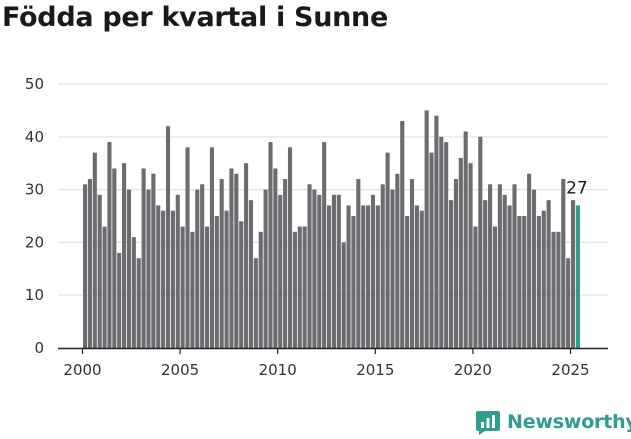 This screenshot has width=631, height=439. I want to click on x-tick-label: 2010, so click(278, 370).